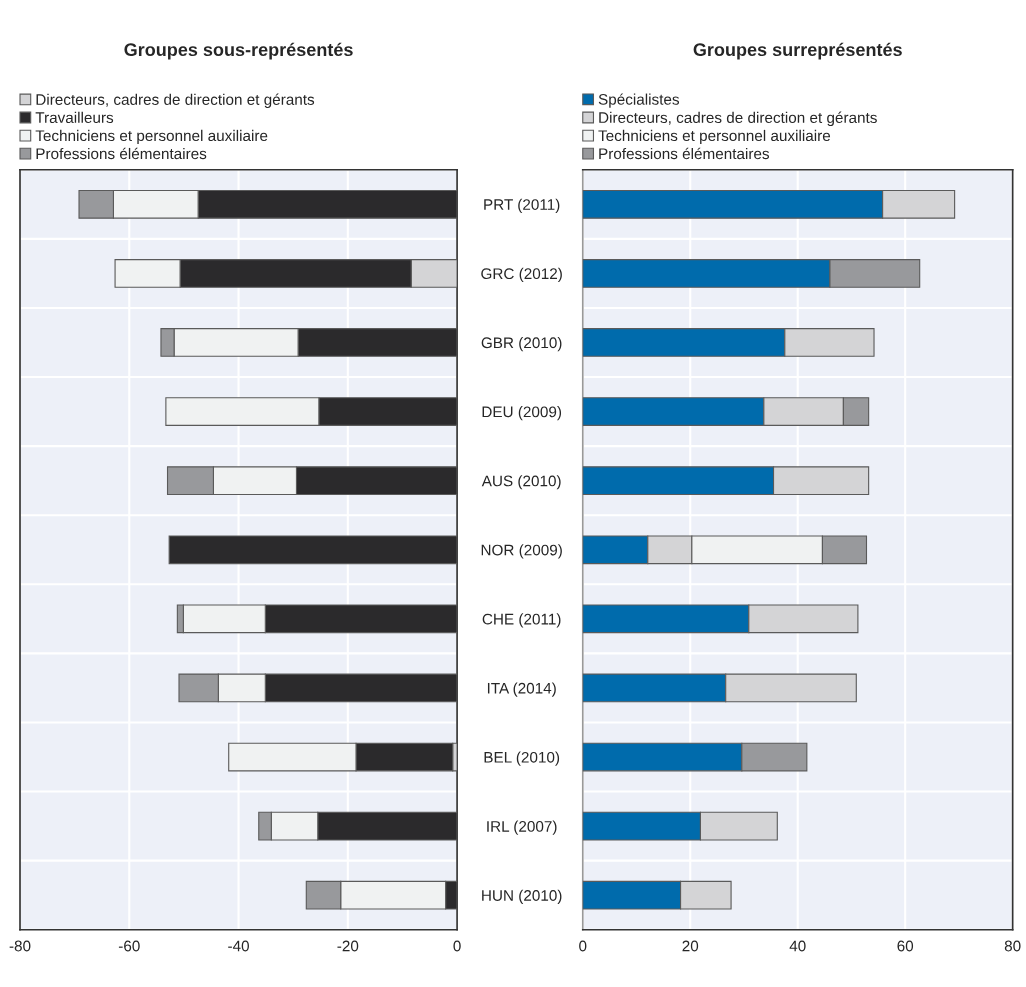  What do you see at coordinates (20, 946) in the screenshot?
I see `x-tick-label: -80` at bounding box center [20, 946].